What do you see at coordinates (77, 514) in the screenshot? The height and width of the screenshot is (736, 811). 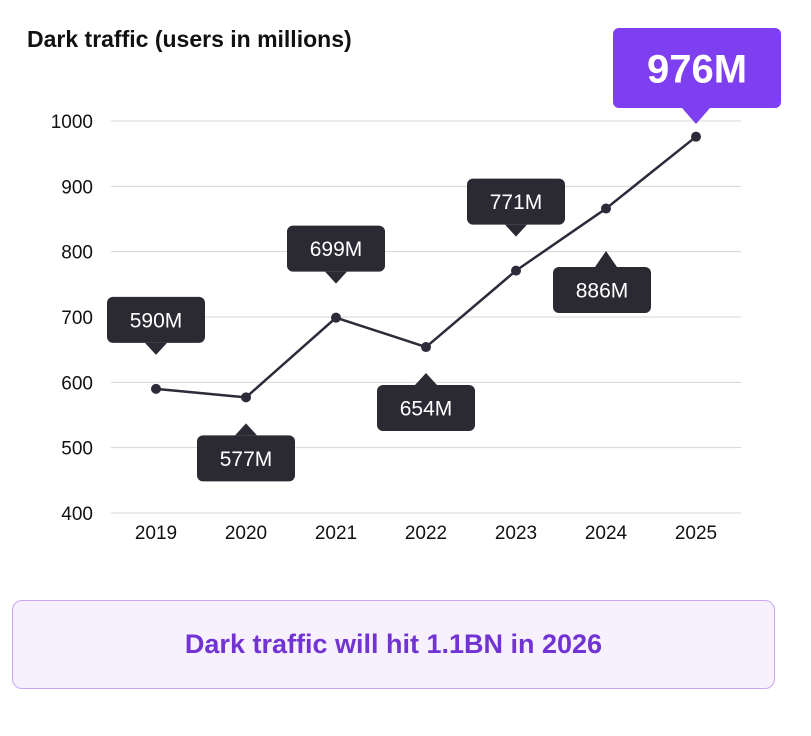 I see `y-tick-label: 400` at bounding box center [77, 514].